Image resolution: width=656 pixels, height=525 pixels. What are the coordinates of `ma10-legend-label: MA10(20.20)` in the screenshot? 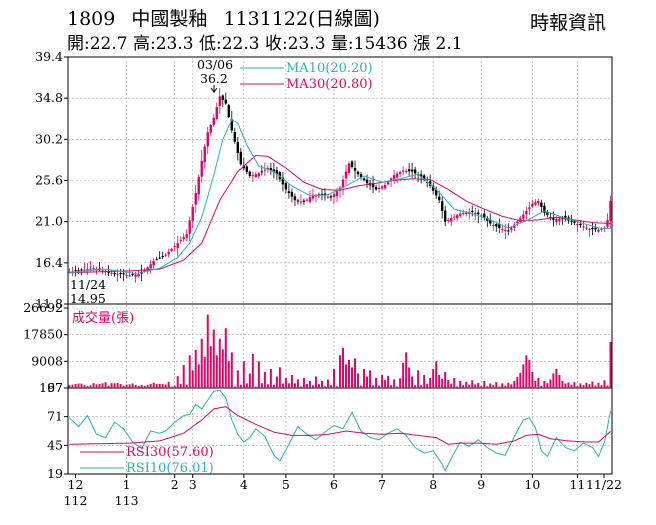 It's located at (329, 68).